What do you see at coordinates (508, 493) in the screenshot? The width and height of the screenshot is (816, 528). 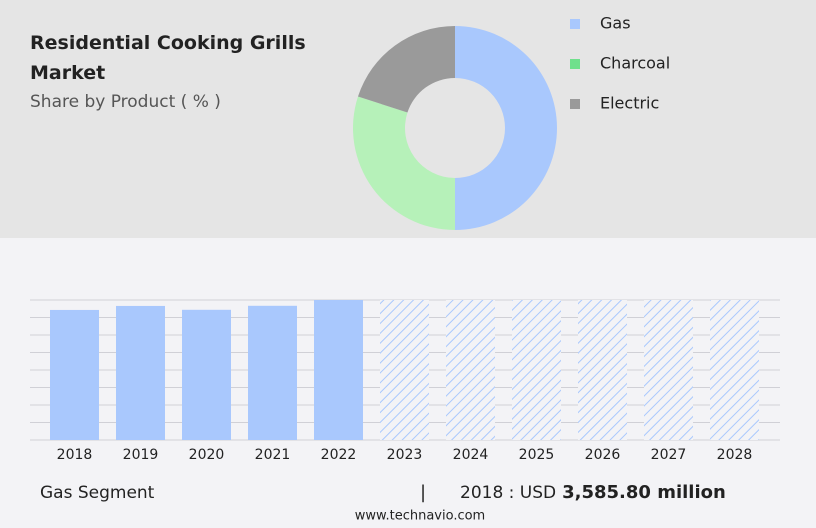 I see `period: 2018 : USD` at bounding box center [508, 493].